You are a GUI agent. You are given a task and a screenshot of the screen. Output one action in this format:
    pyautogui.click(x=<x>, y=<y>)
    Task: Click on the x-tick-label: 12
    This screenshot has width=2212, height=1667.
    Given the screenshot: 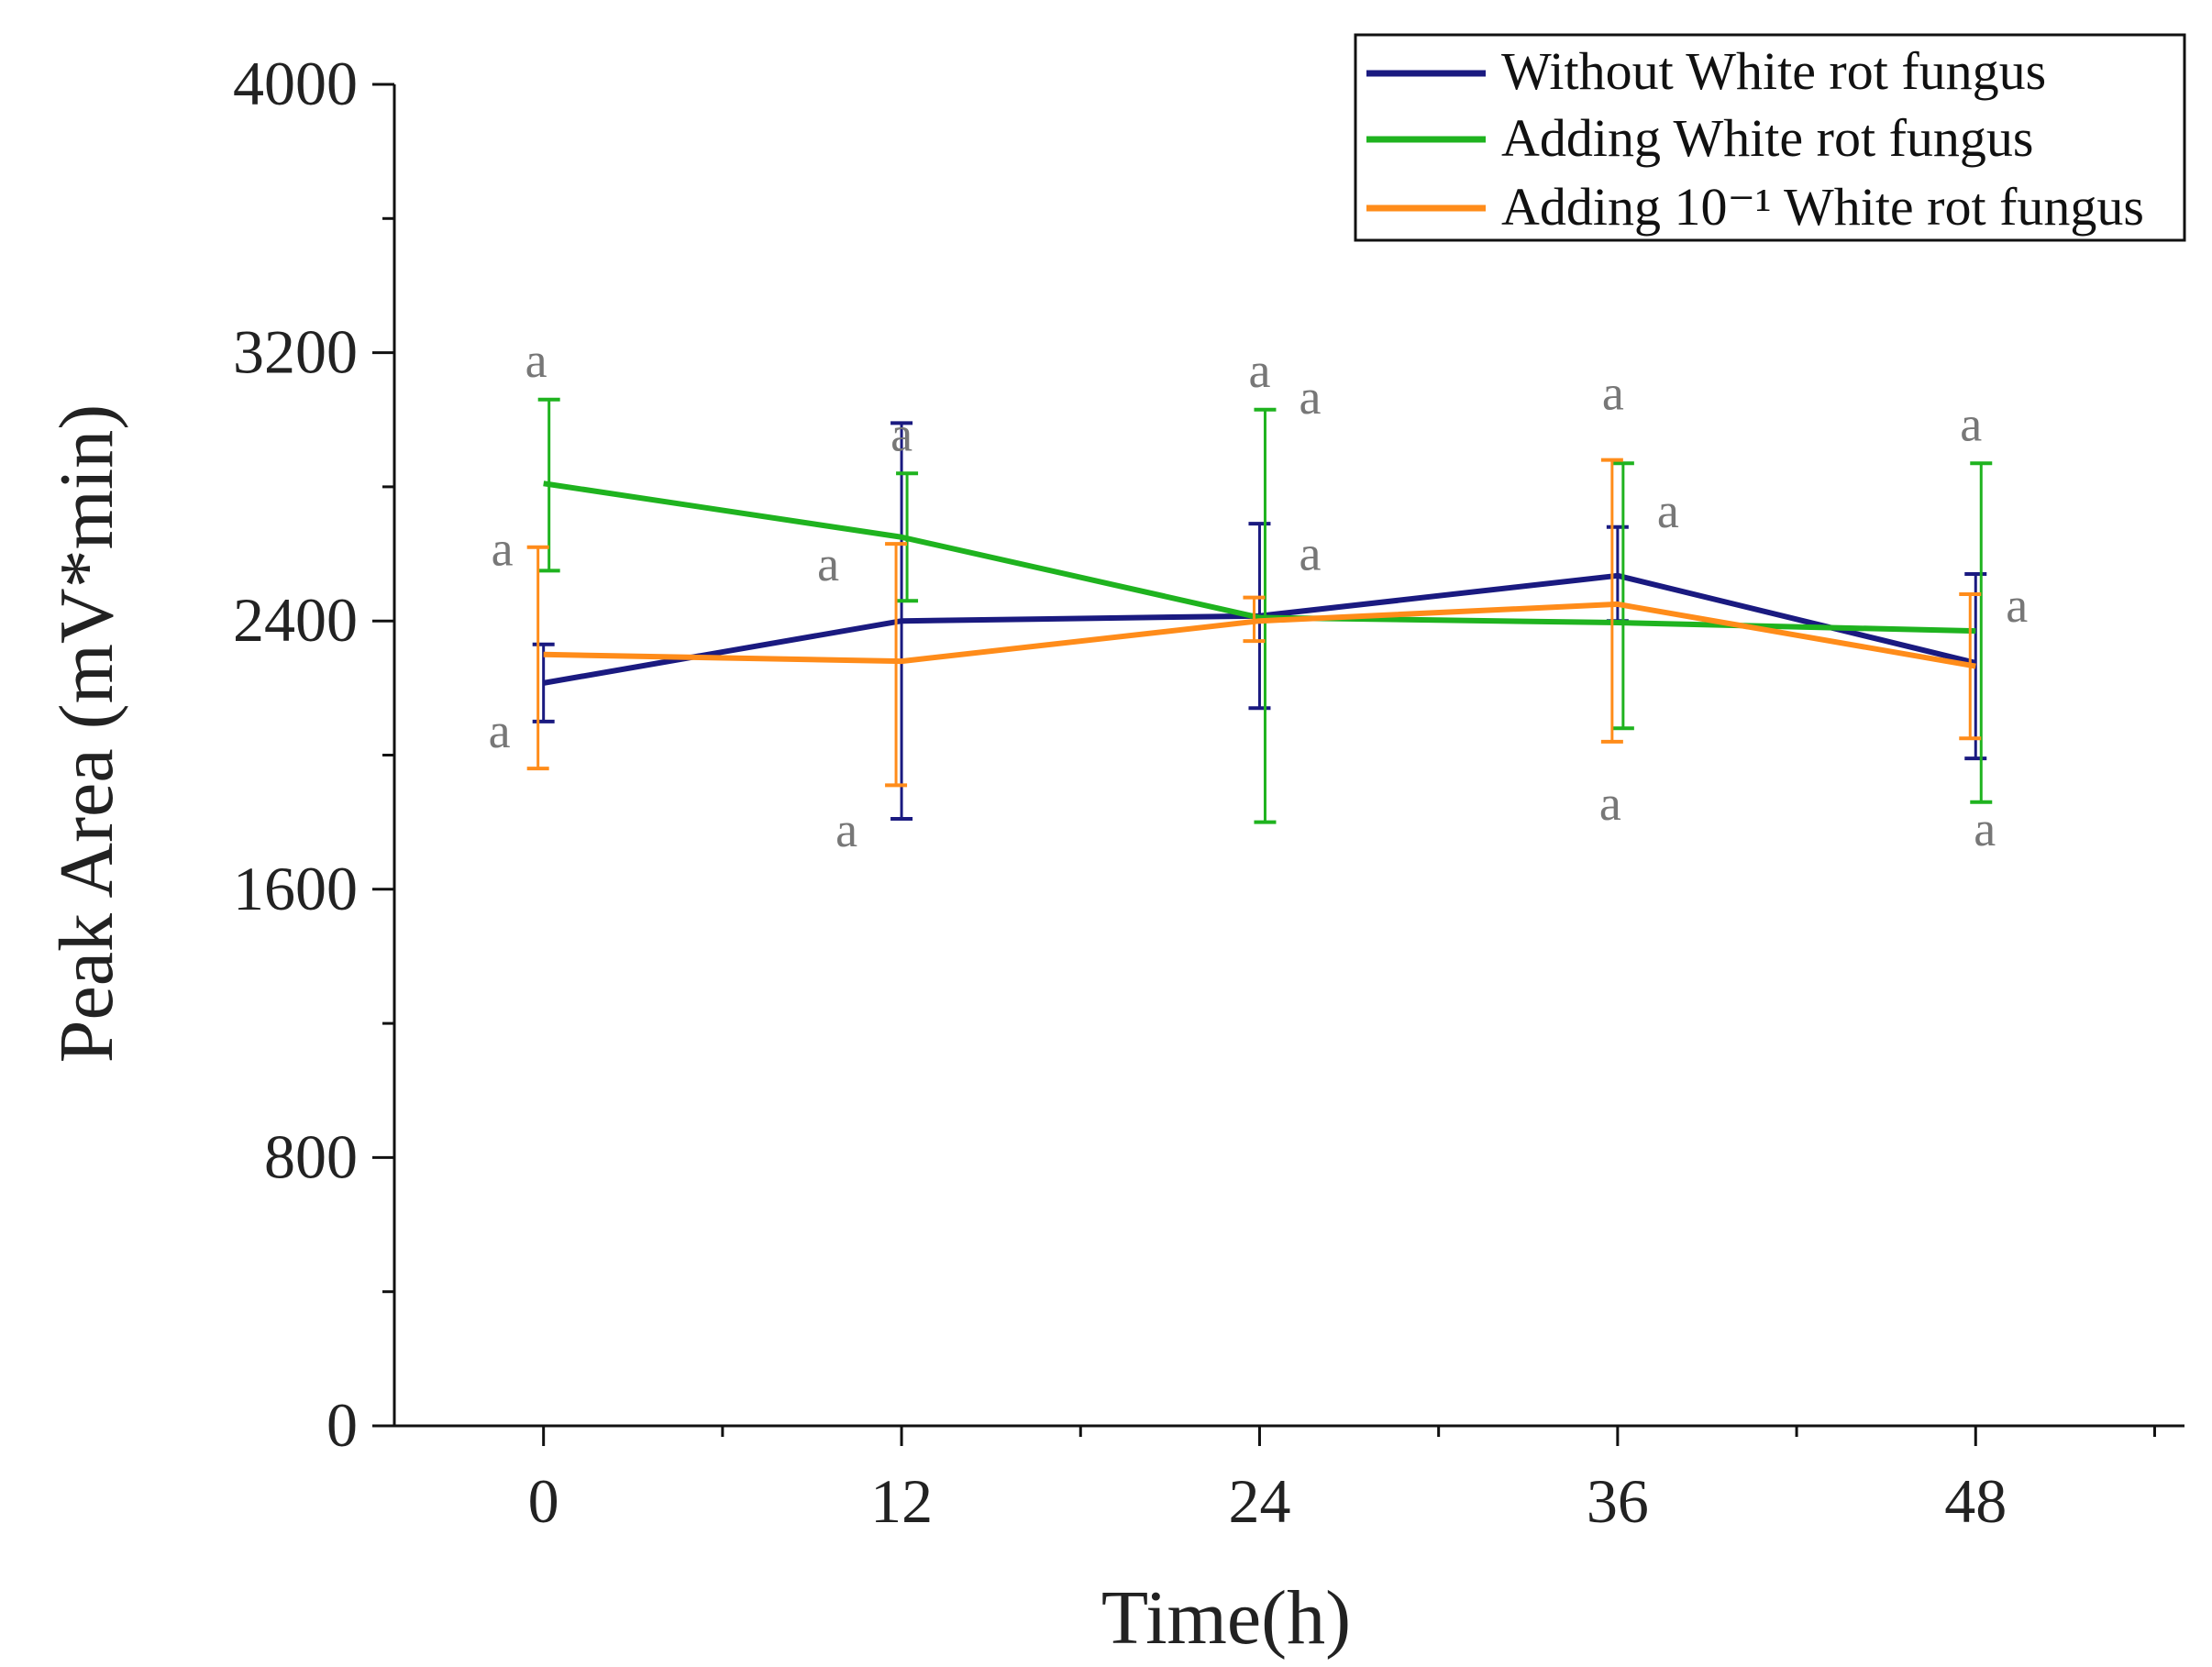 What is the action you would take?
    pyautogui.click(x=902, y=1501)
    